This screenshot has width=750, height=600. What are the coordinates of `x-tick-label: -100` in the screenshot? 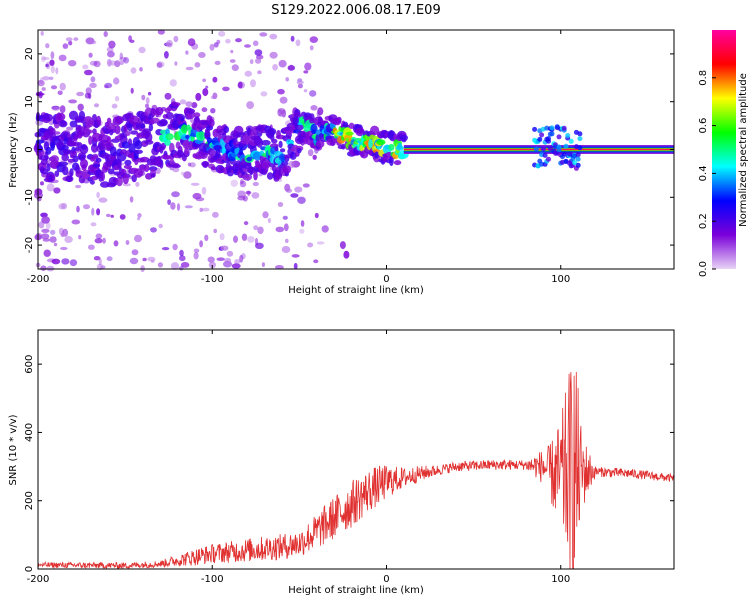 It's located at (212, 279).